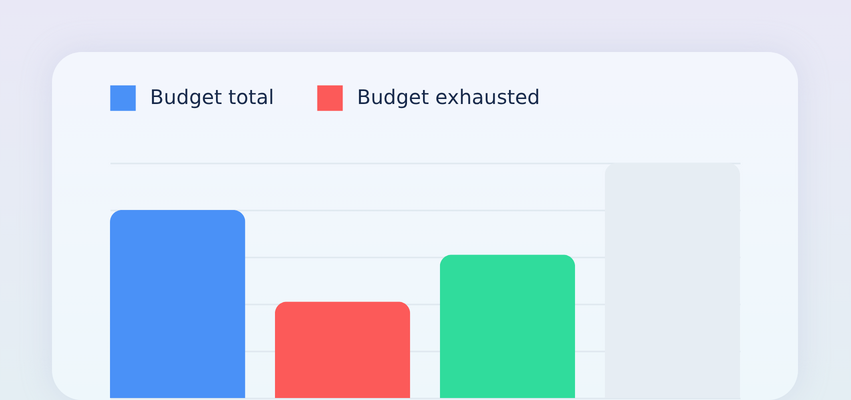 This screenshot has height=400, width=851. I want to click on legend-label: Budget total, so click(212, 97).